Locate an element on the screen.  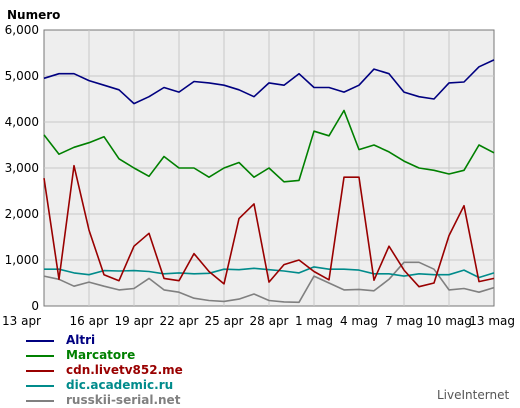
legend-item: russkii-serial.net is located at coordinates (104, 400).